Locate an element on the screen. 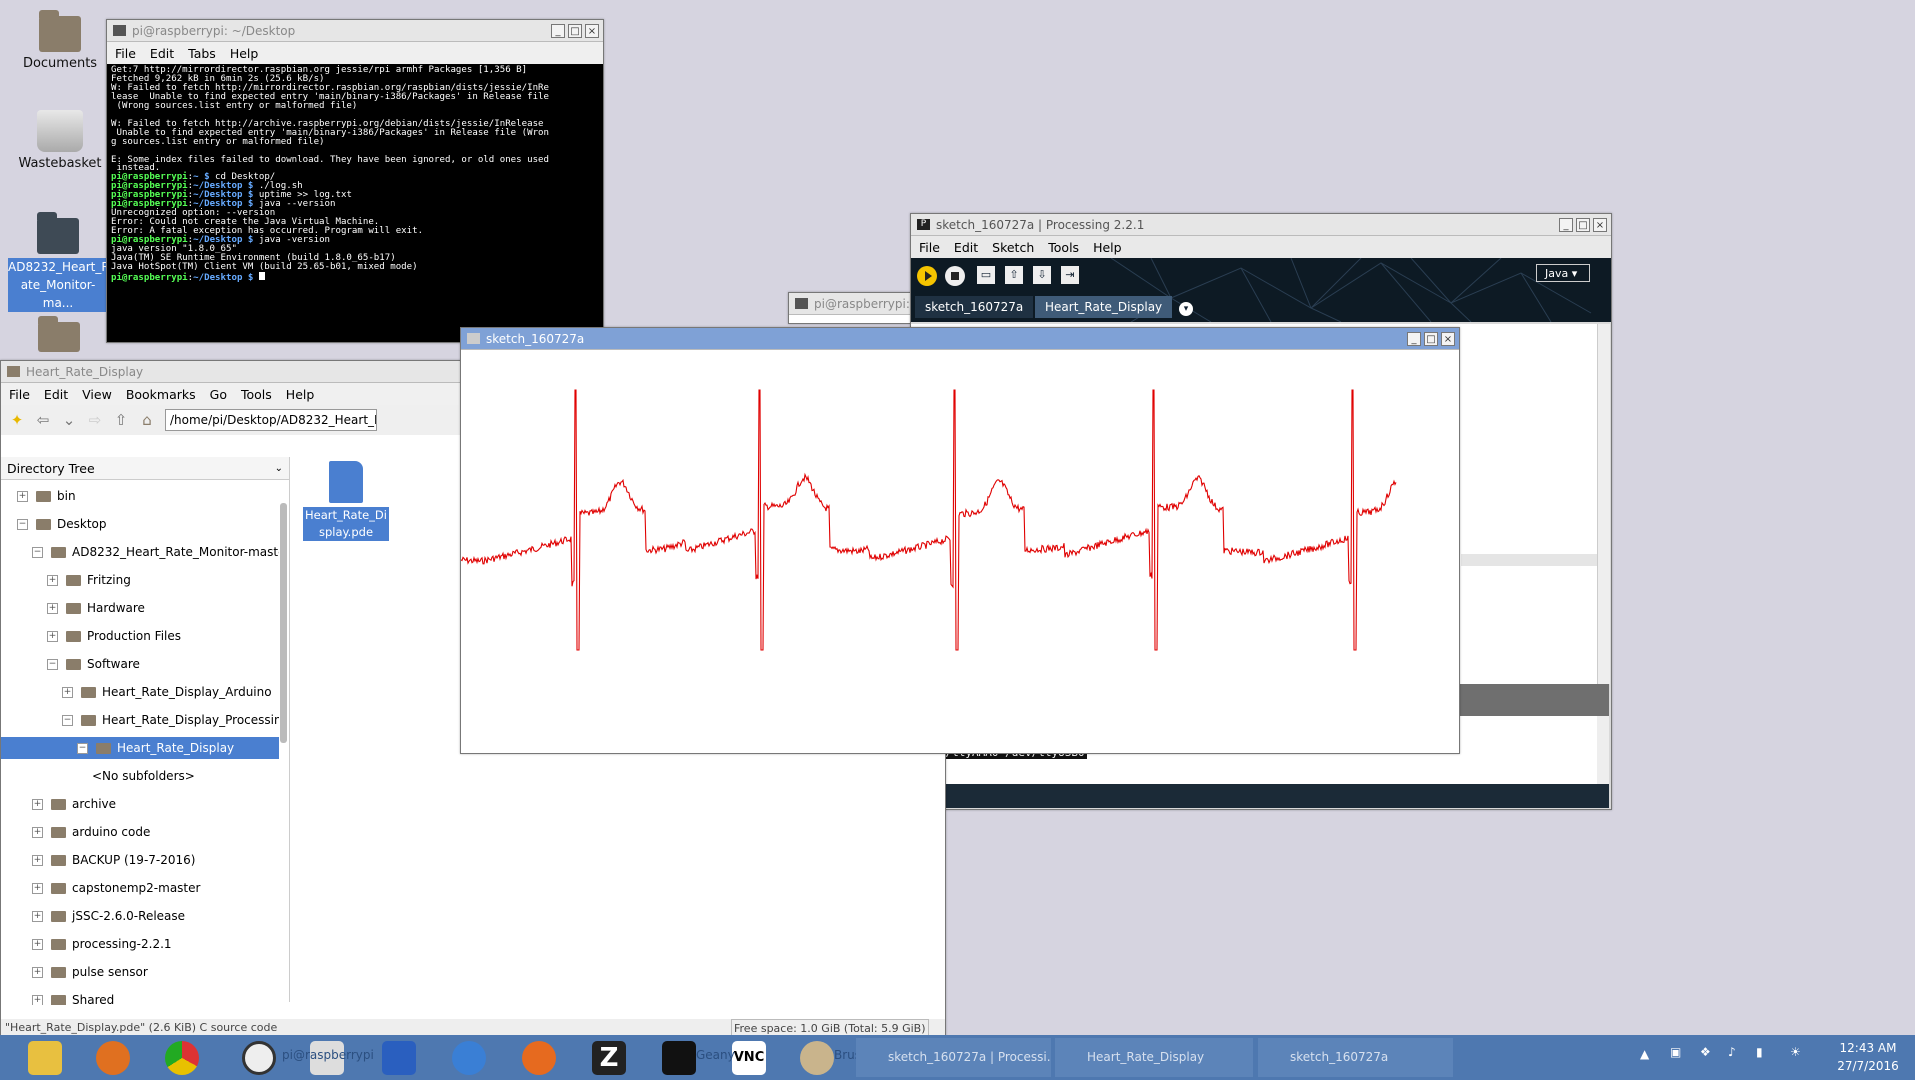 The width and height of the screenshot is (1915, 1080). vnc-icon: VNC is located at coordinates (749, 1058).